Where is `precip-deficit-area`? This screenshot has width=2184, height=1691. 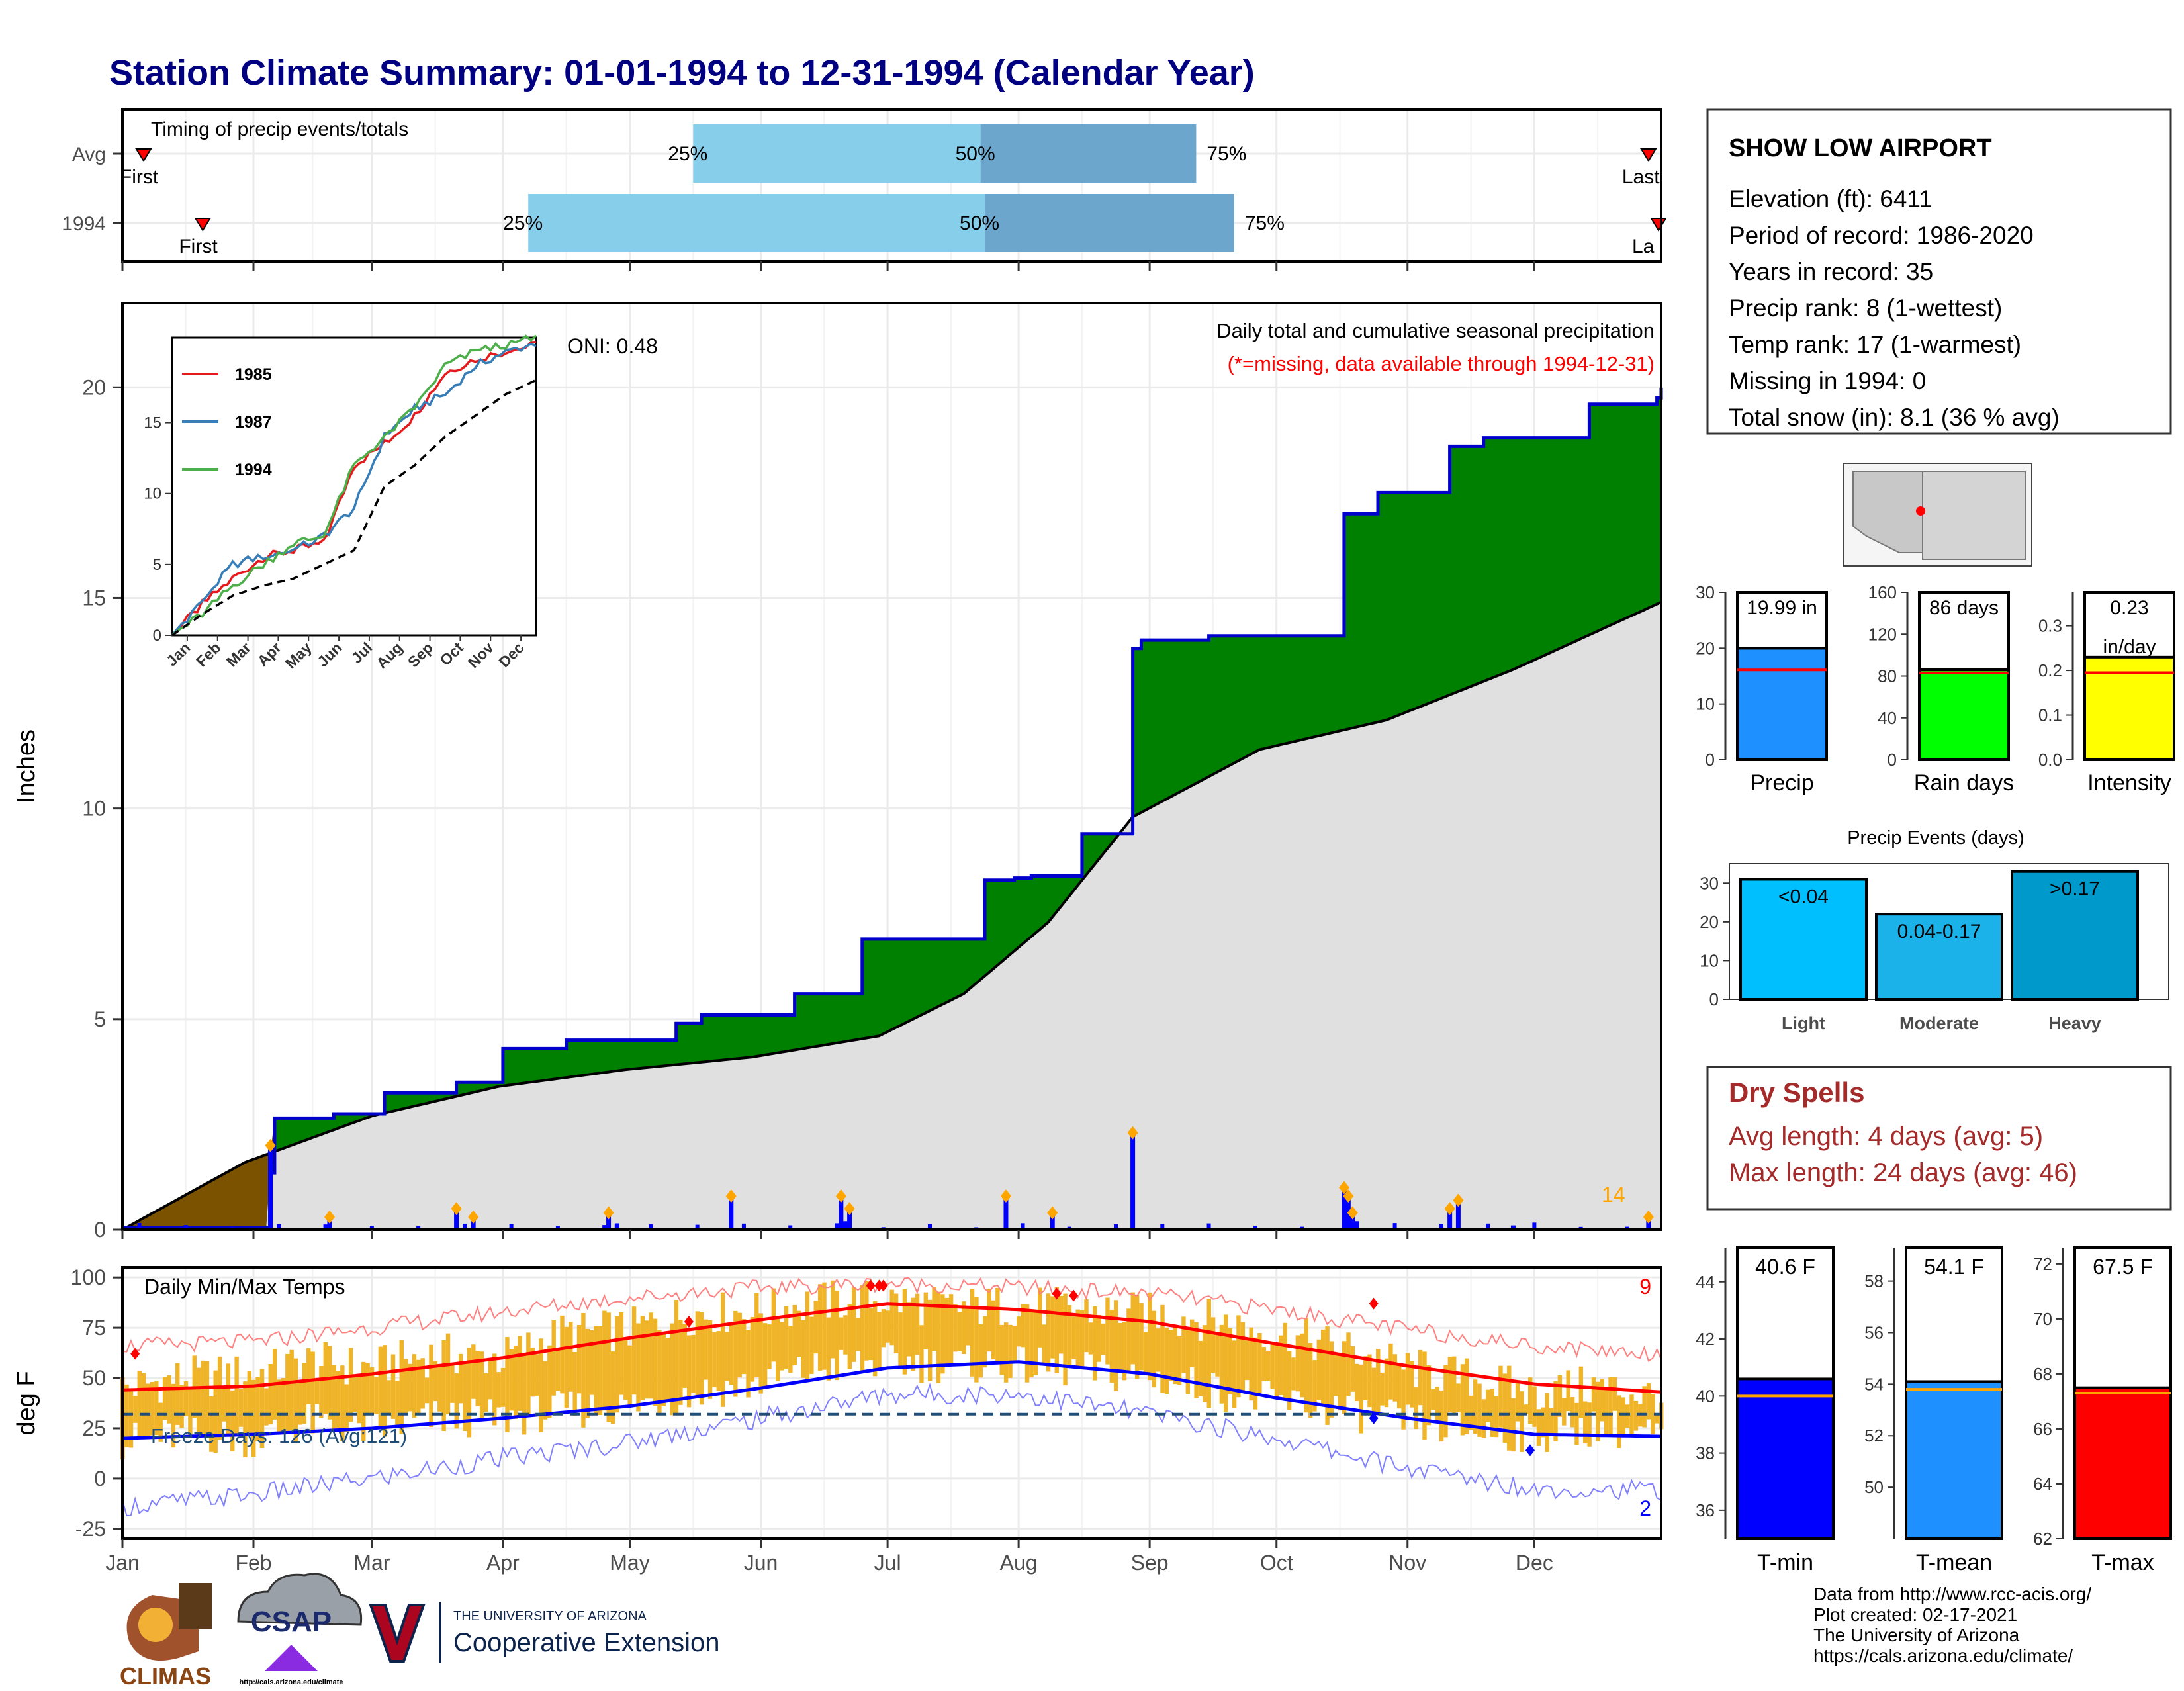 precip-deficit-area is located at coordinates (198, 1174).